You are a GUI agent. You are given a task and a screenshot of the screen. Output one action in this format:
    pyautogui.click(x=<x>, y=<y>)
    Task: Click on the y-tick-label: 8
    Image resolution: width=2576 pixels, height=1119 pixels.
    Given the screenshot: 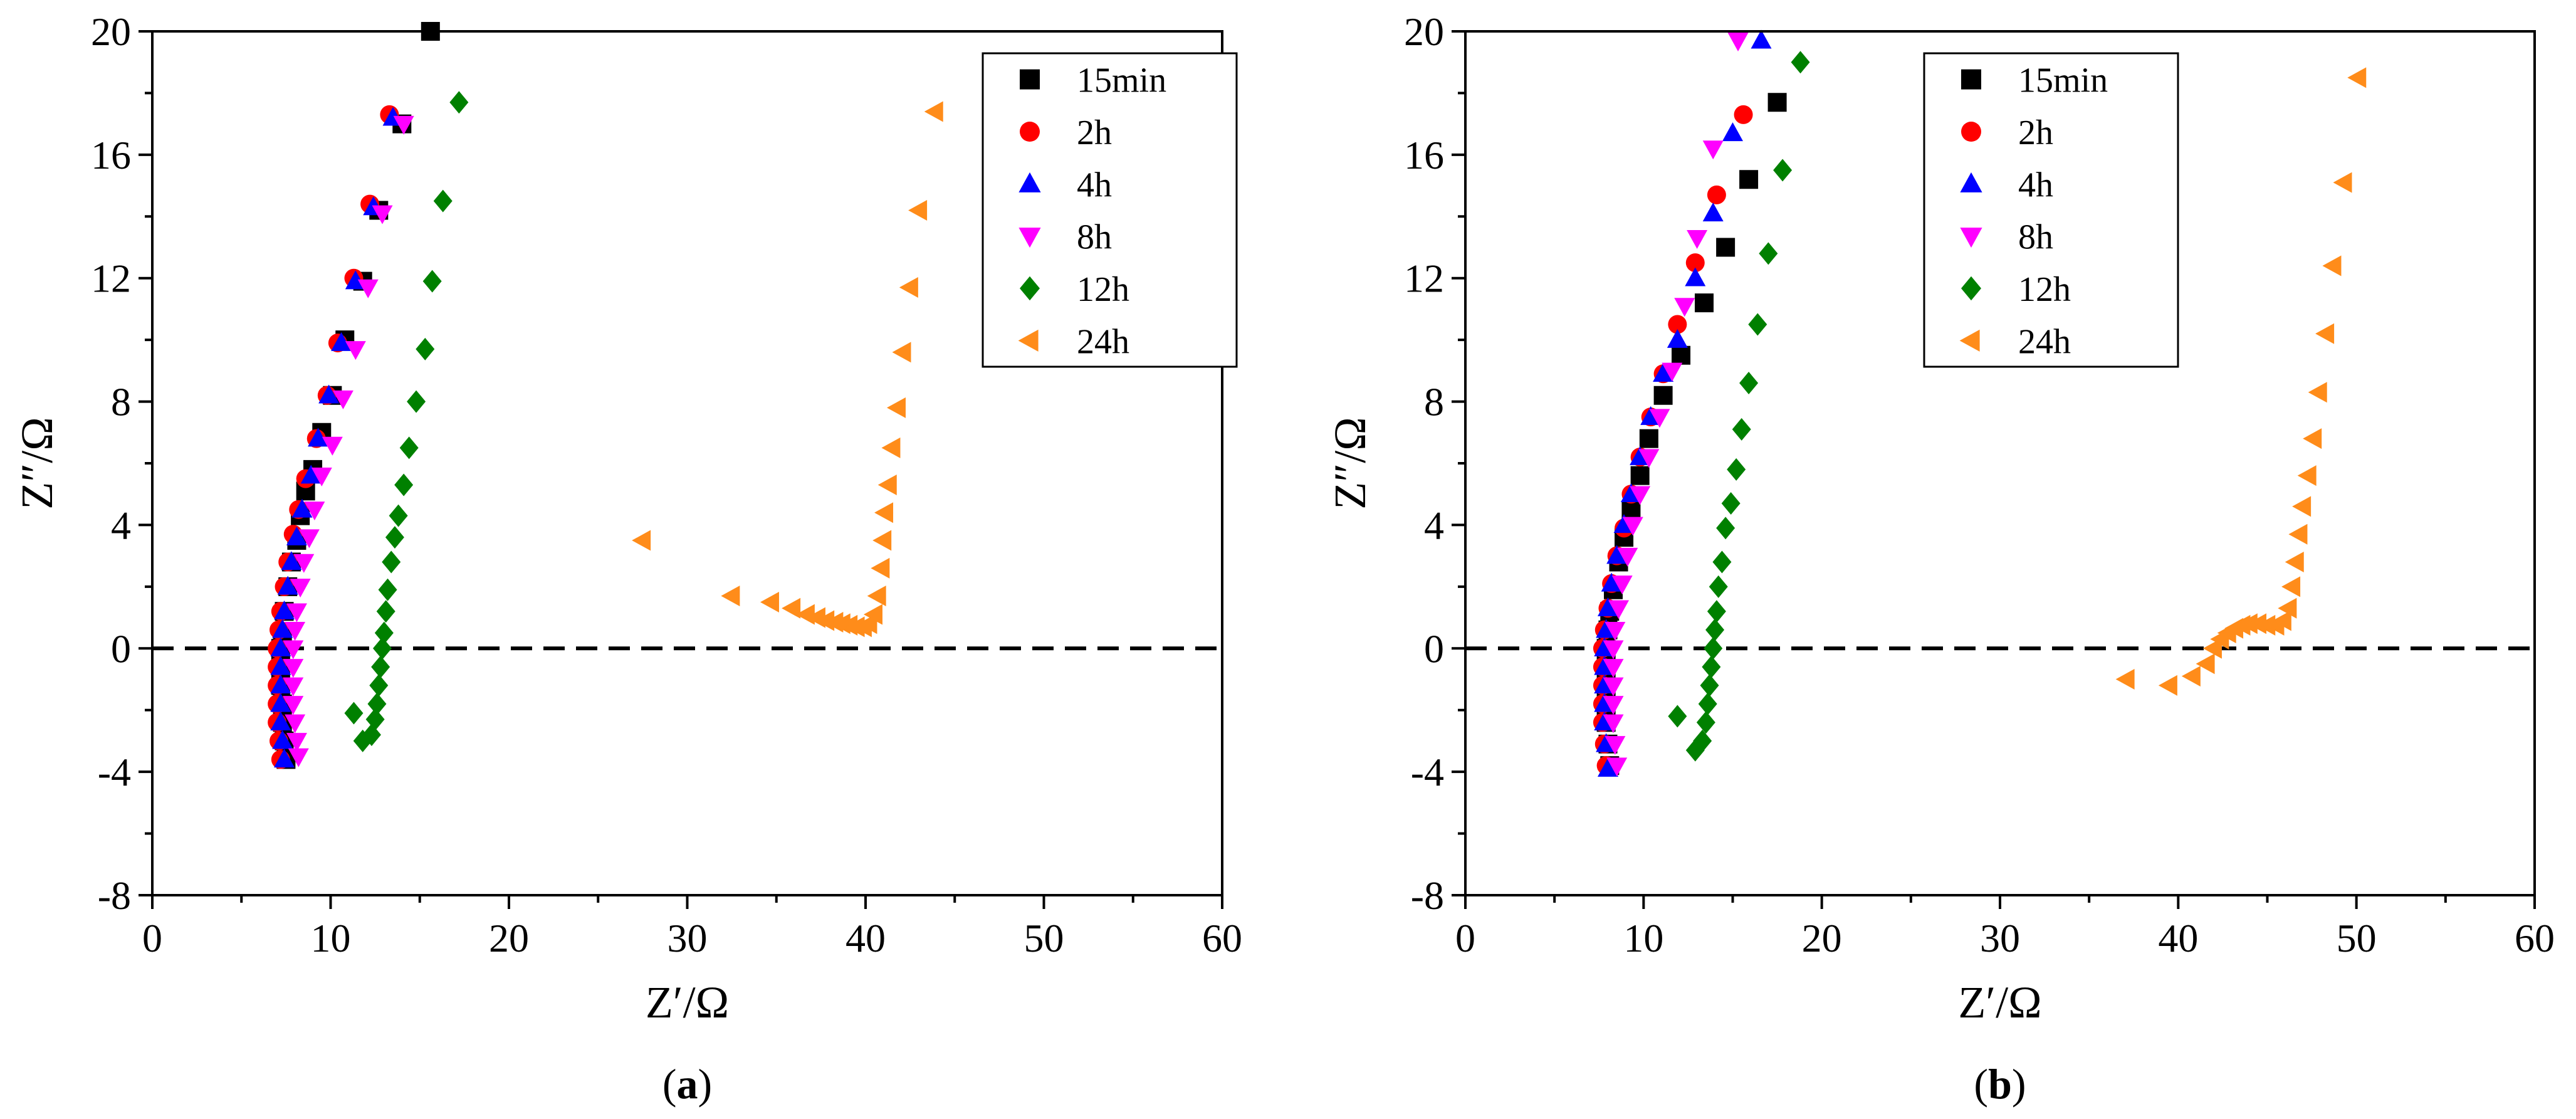 What is the action you would take?
    pyautogui.click(x=121, y=402)
    